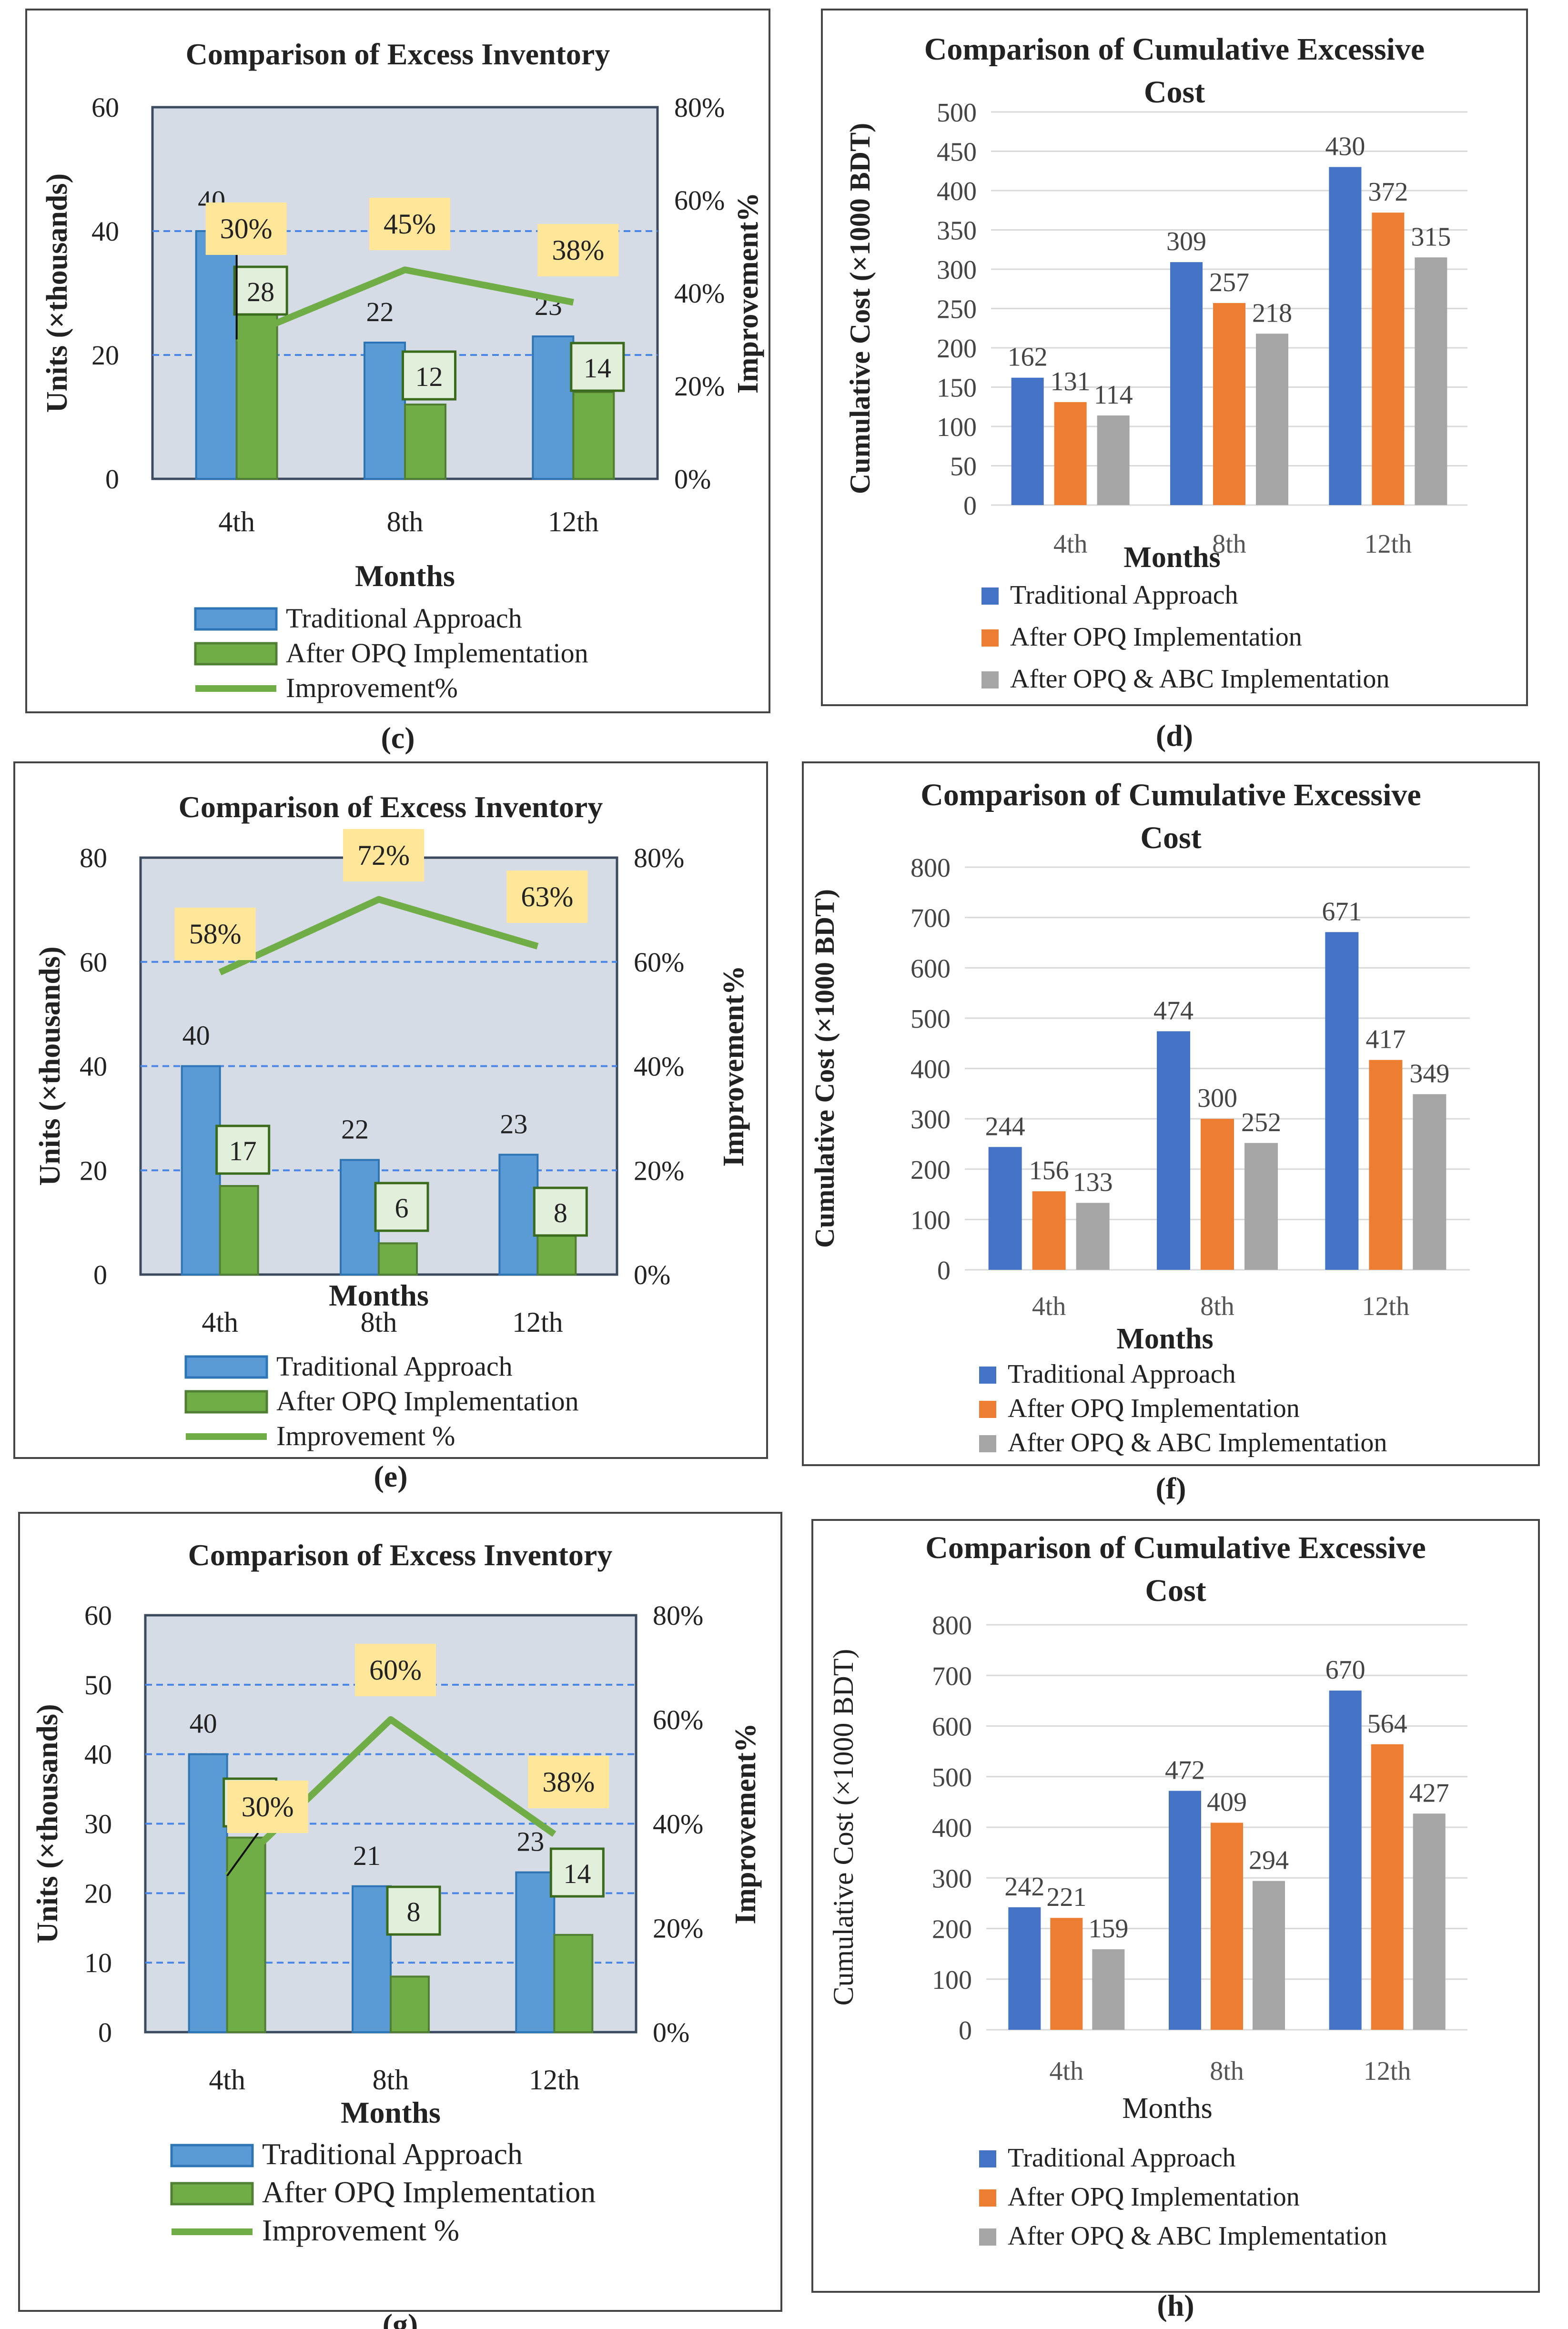  I want to click on y2-tick-label: 0%, so click(671, 2032).